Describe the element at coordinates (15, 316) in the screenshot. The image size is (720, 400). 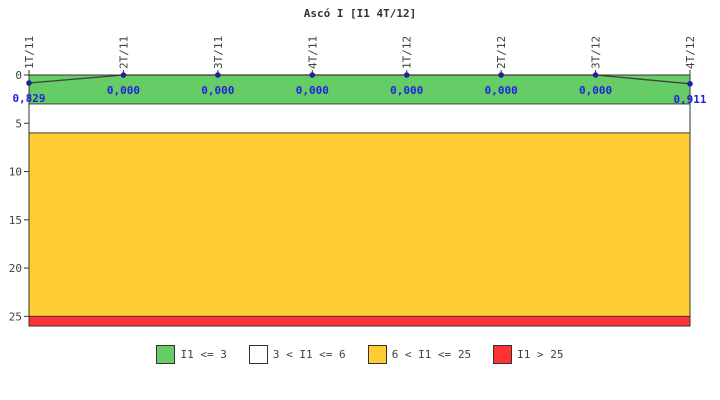
I see `y-tick-label: 25` at that location.